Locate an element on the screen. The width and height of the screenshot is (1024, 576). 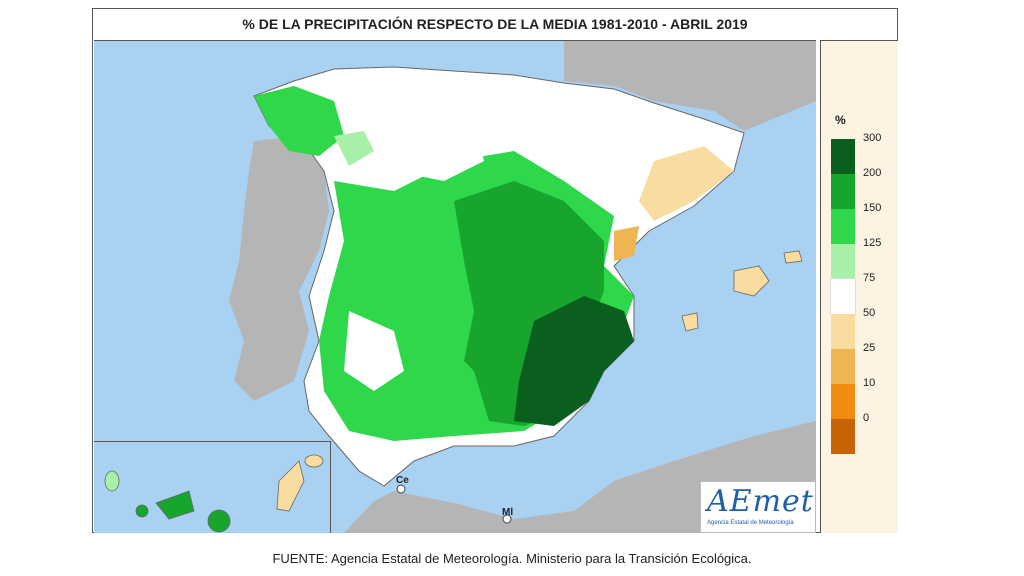
yellow-zone-catalonia is located at coordinates (686, 183).